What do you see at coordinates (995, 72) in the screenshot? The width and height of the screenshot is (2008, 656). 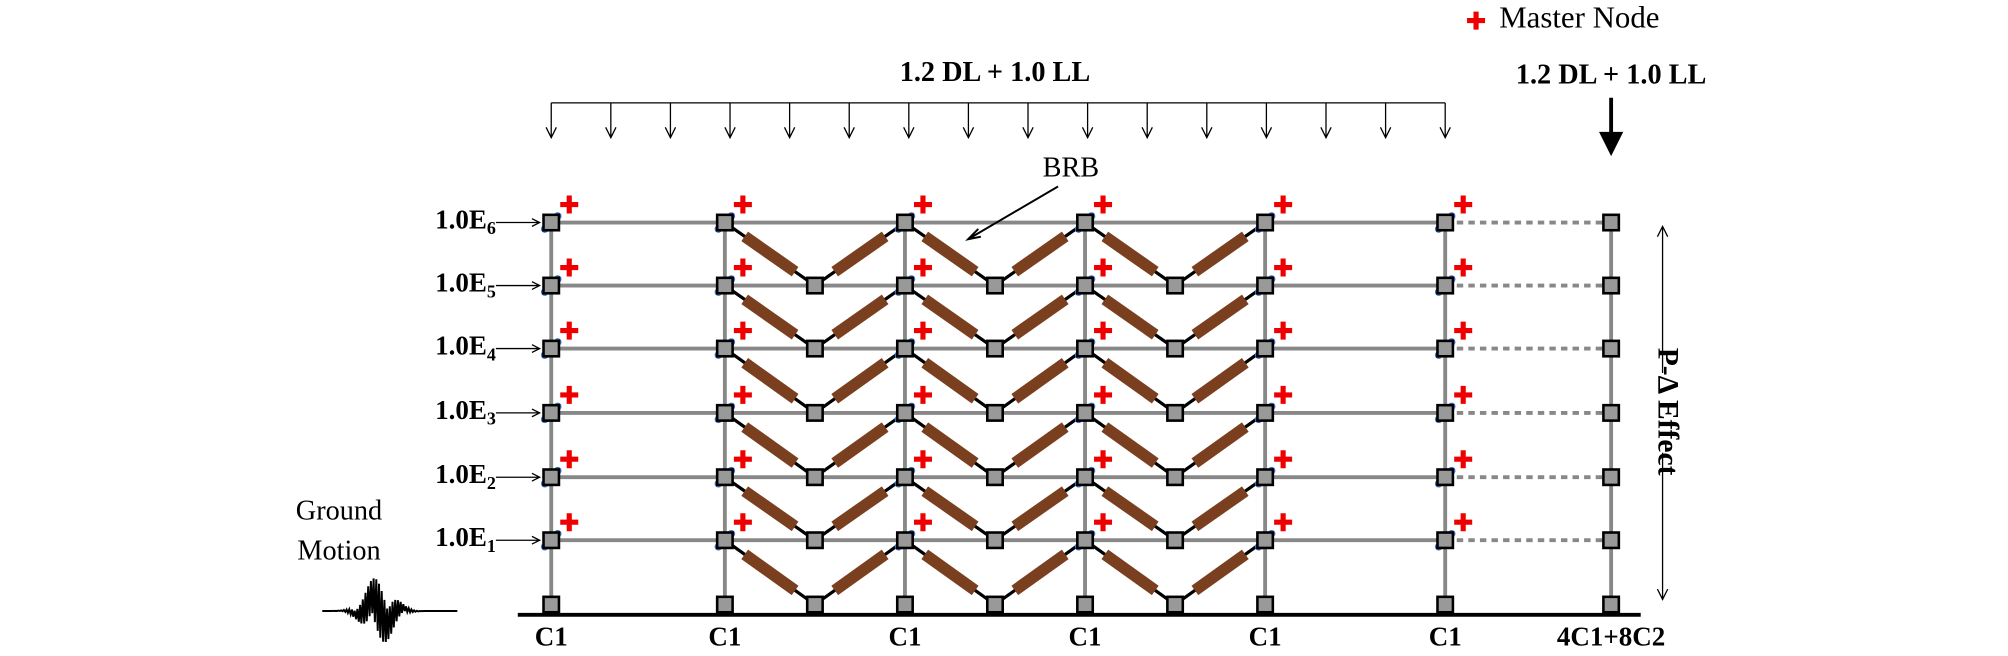 I see `distributed-load-label: 1.2 DL + 1.0 LL` at bounding box center [995, 72].